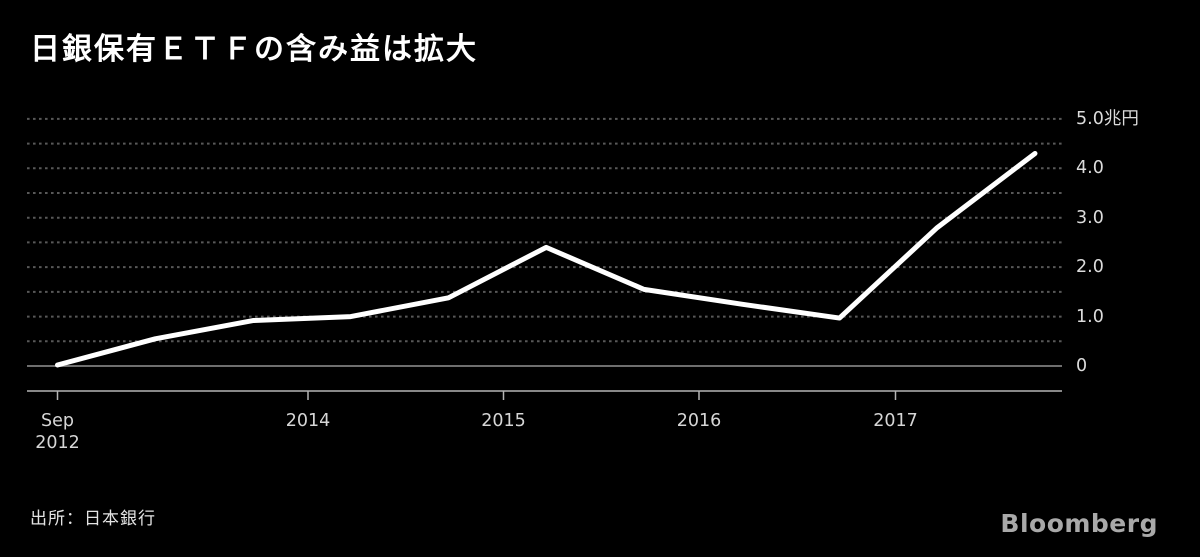 This screenshot has width=1200, height=557. Describe the element at coordinates (1090, 316) in the screenshot. I see `y-tick-label: 1.0` at that location.